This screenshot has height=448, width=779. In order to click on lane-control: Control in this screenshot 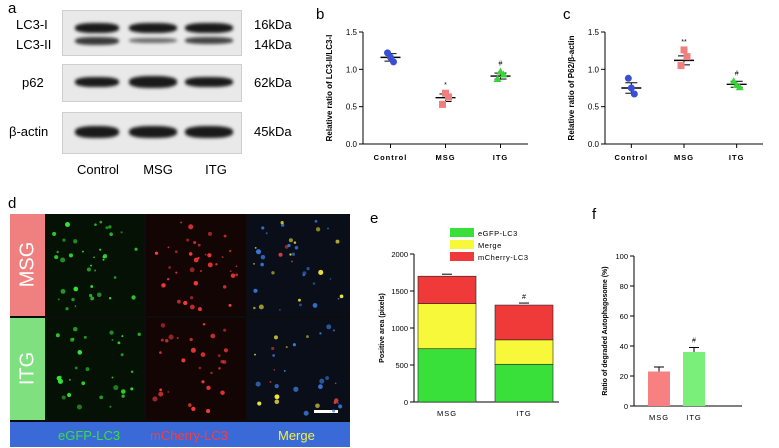, I will do `click(98, 169)`.